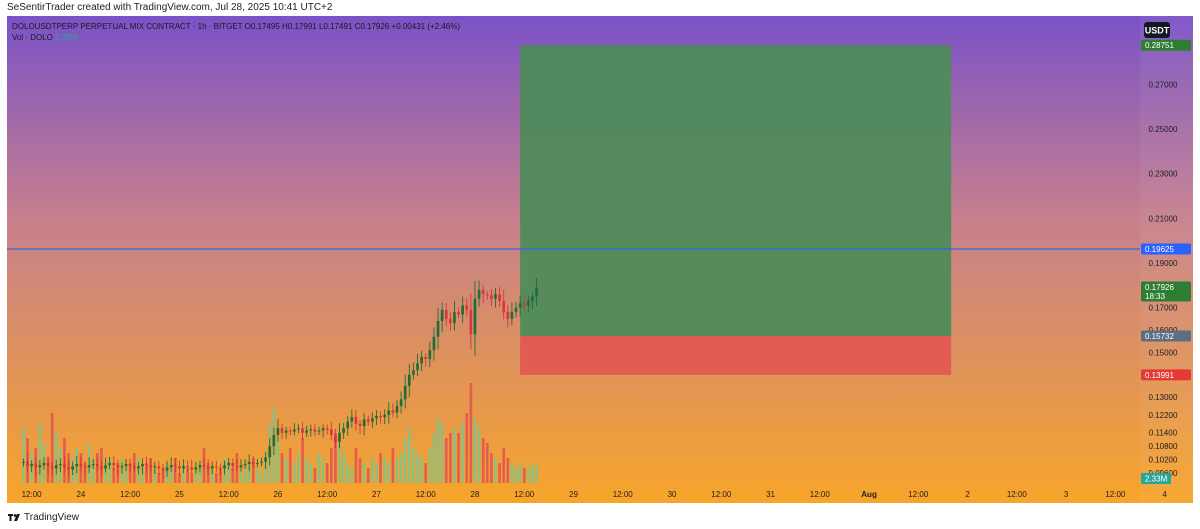 This screenshot has width=1200, height=529. What do you see at coordinates (299, 26) in the screenshot?
I see `legend-high: H0.17991` at bounding box center [299, 26].